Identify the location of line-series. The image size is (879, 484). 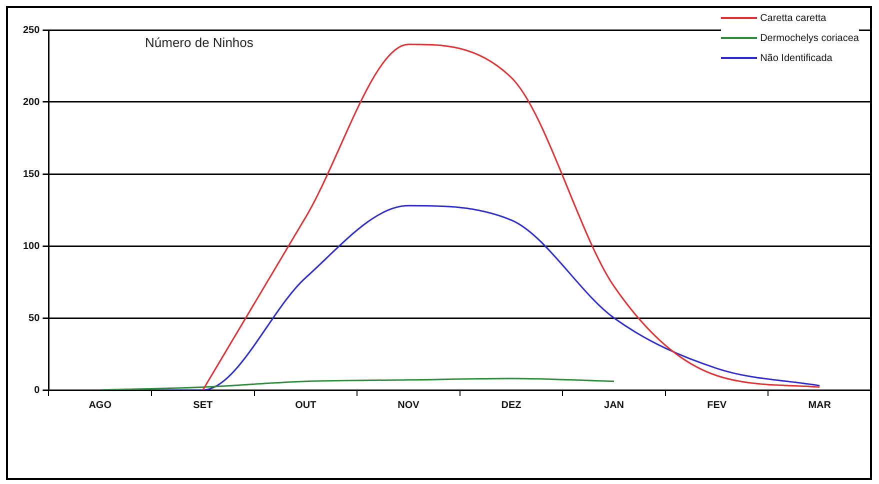
(357, 384).